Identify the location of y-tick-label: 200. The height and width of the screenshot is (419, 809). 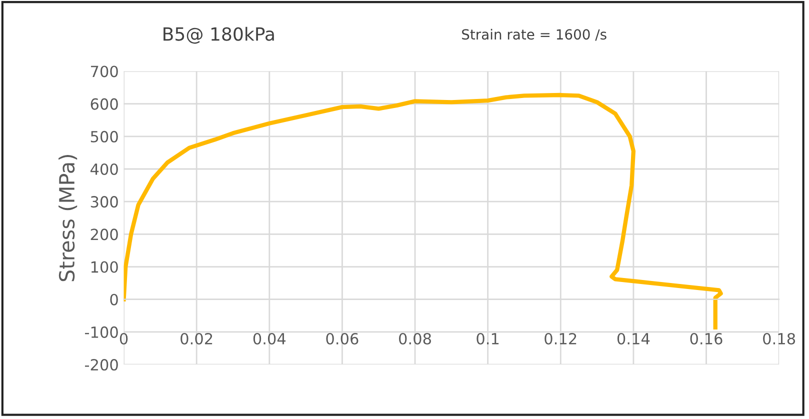
(104, 234).